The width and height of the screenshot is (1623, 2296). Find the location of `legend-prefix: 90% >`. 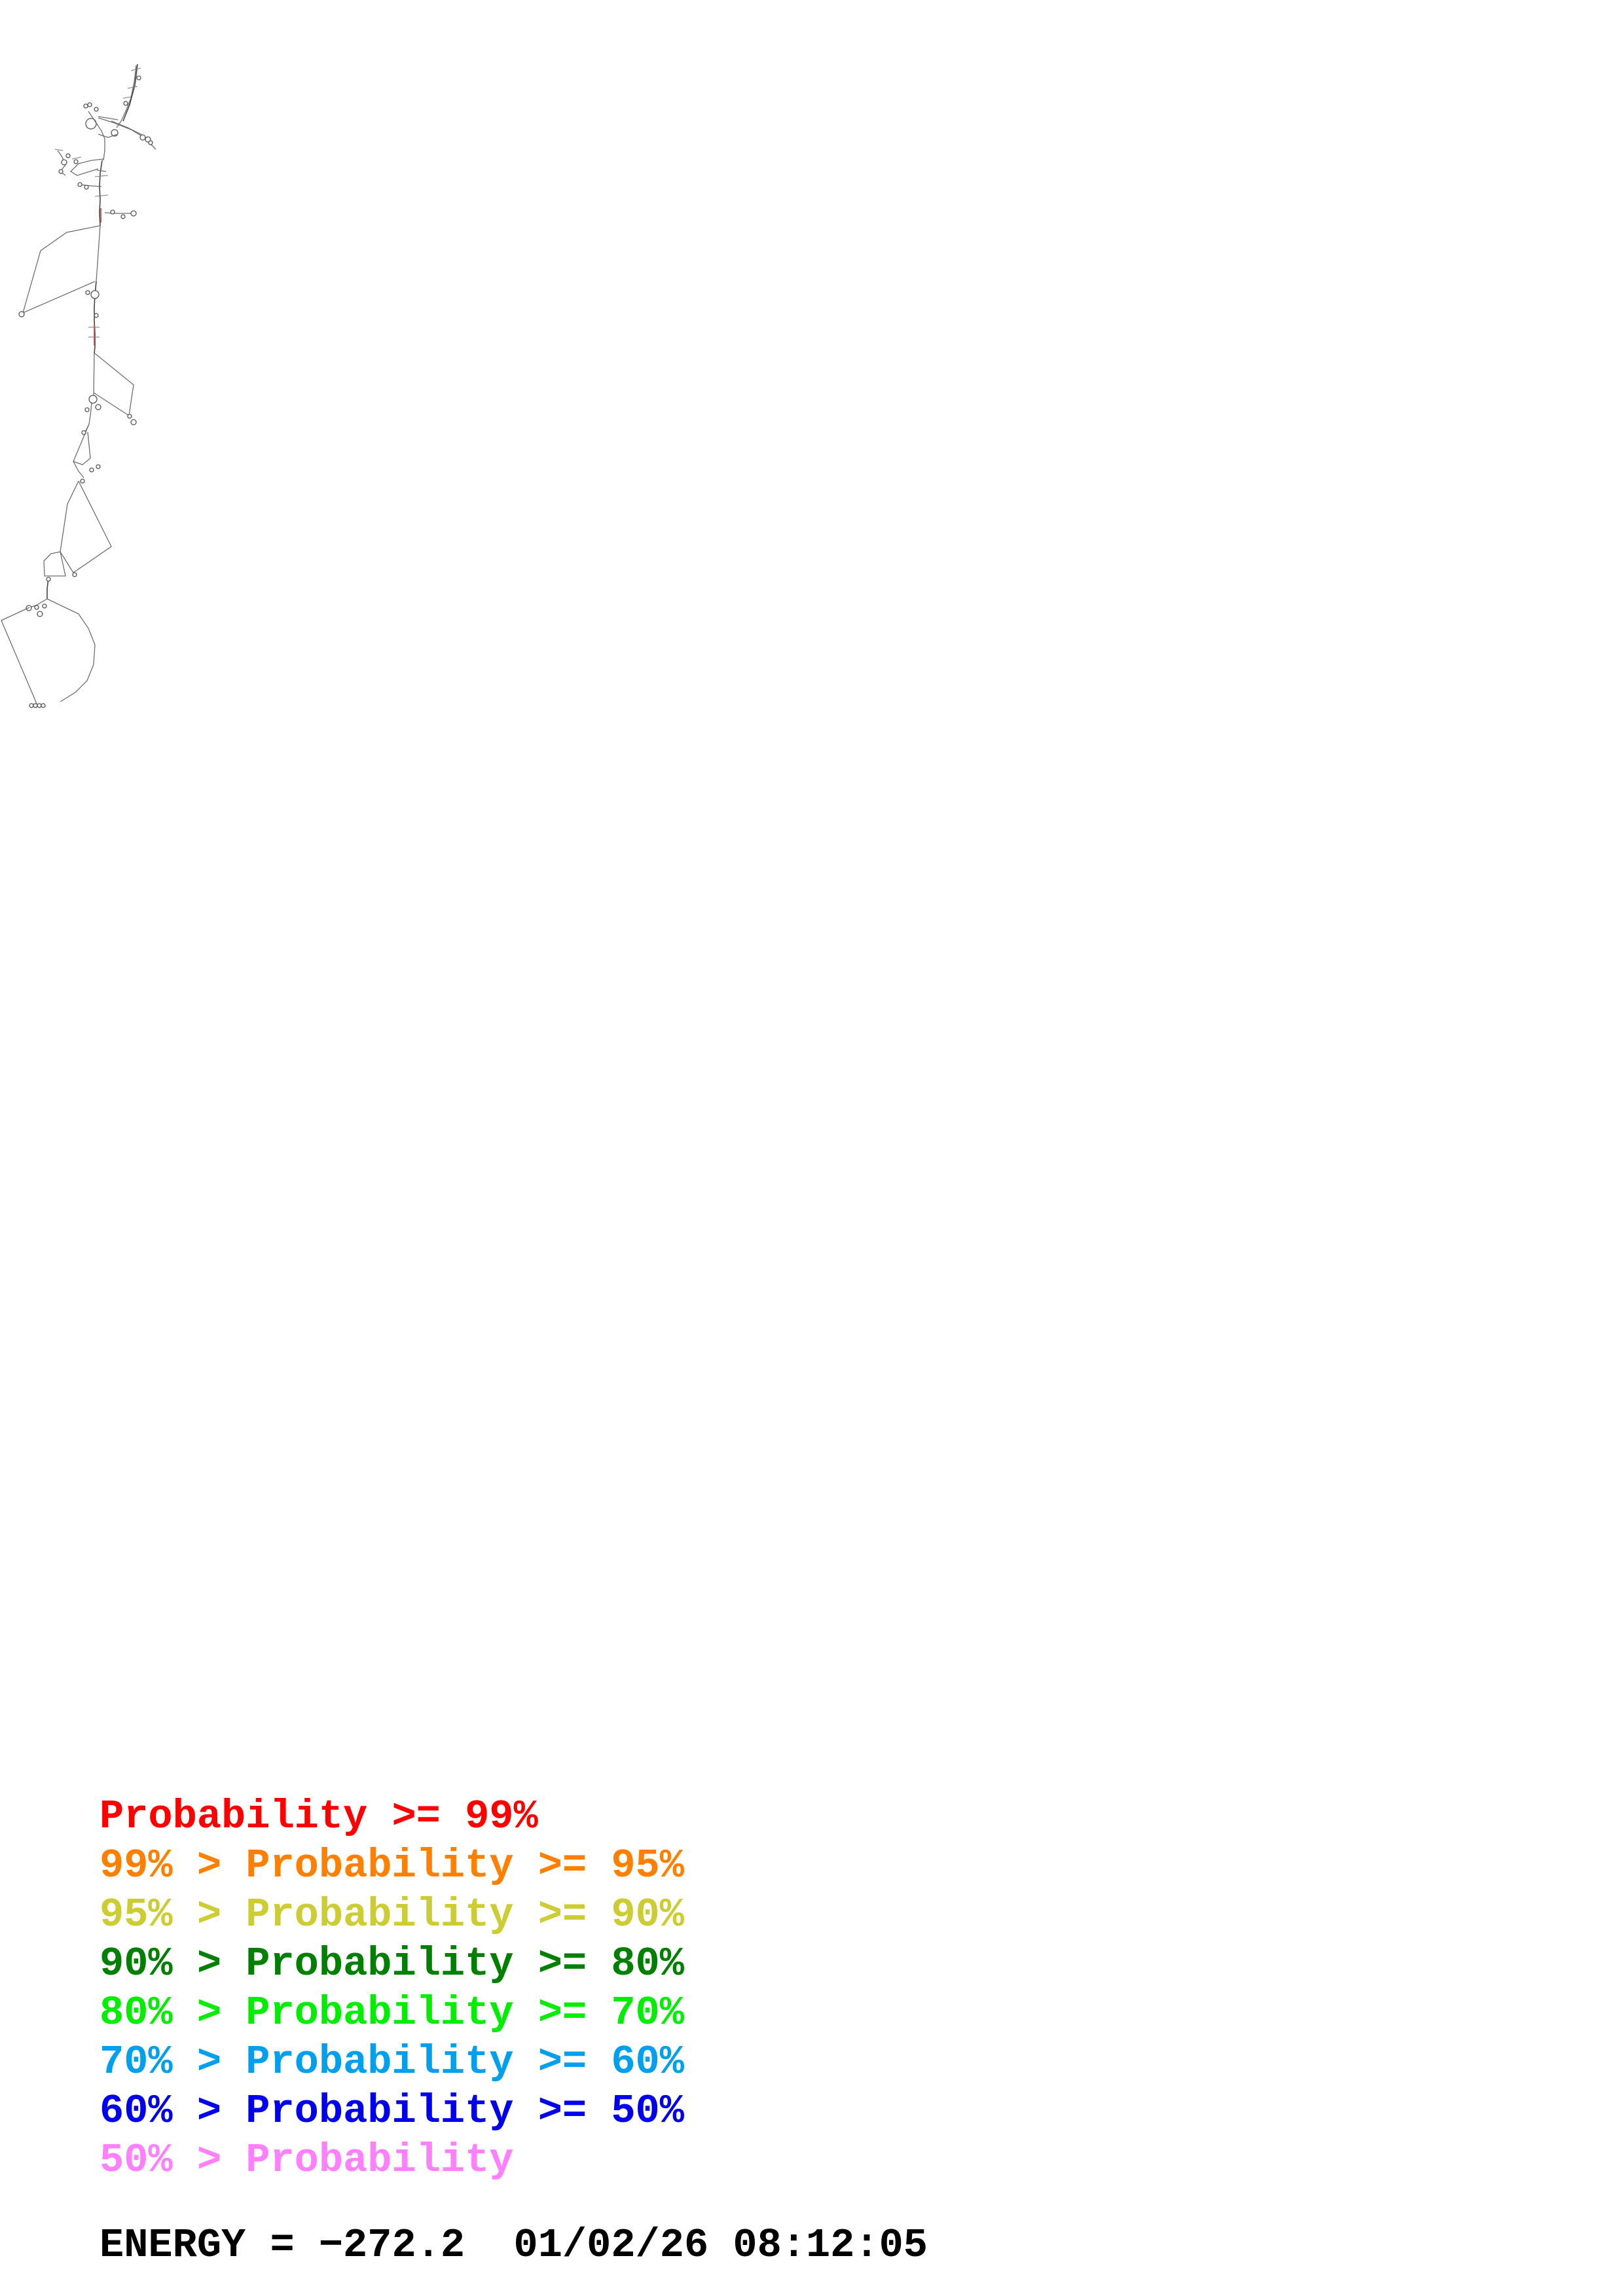

legend-prefix: 90% > is located at coordinates (173, 1964).